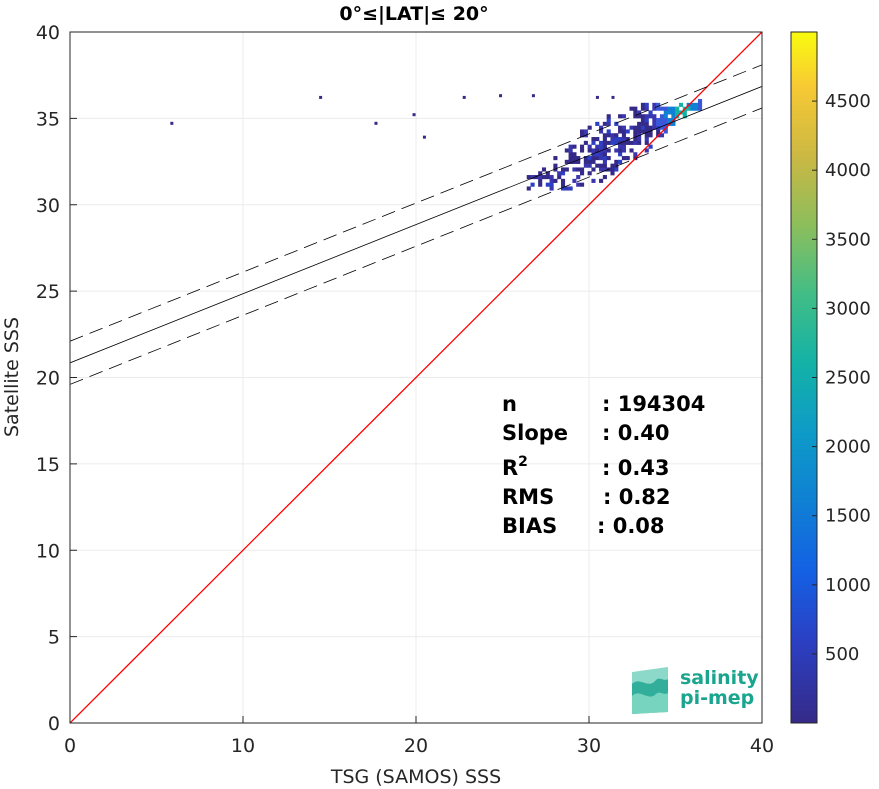 This screenshot has height=789, width=879. What do you see at coordinates (631, 526) in the screenshot?
I see `stat-value: : 0.08` at bounding box center [631, 526].